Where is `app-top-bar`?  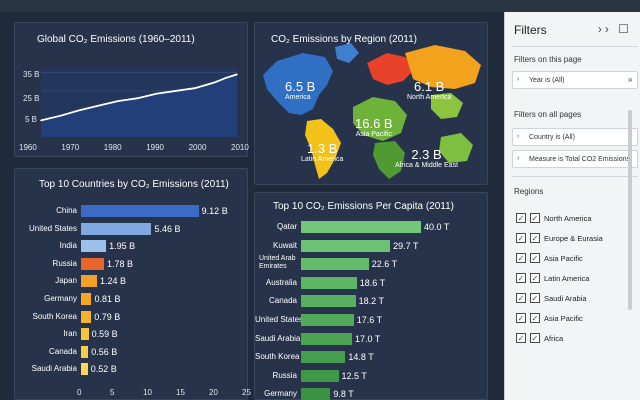 app-top-bar is located at coordinates (320, 6).